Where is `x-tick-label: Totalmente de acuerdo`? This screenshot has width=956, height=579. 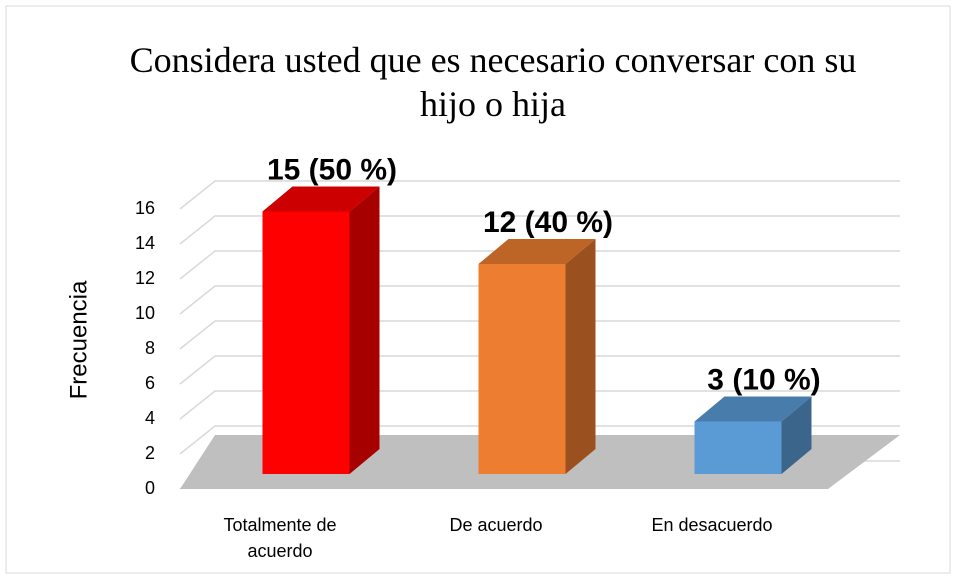 x-tick-label: Totalmente de acuerdo is located at coordinates (280, 538).